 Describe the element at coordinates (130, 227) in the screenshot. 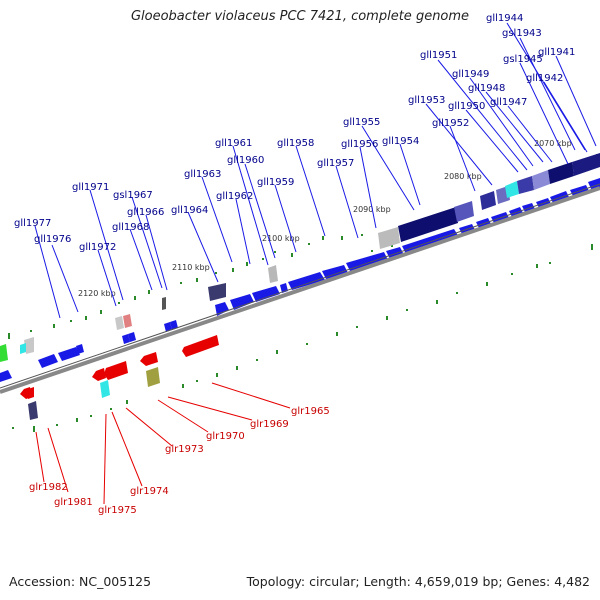

I see `gene-label-gll1968: gll1968` at that location.